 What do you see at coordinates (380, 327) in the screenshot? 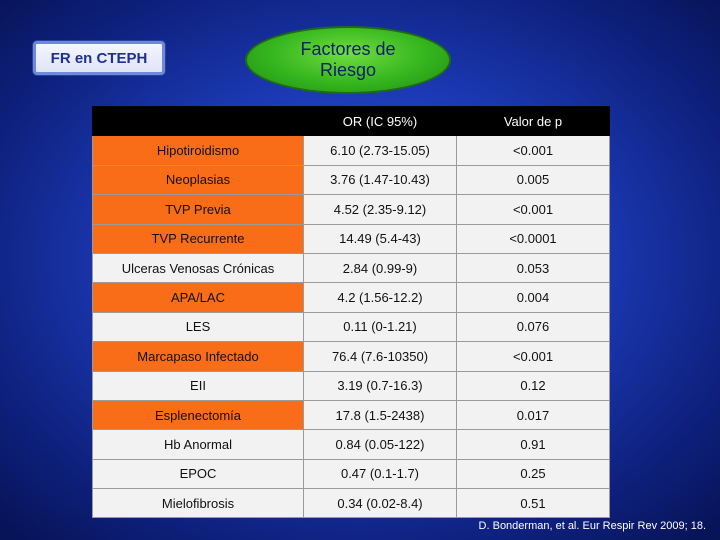
I see `or-cell: 0.11 (0-1.21)` at bounding box center [380, 327].